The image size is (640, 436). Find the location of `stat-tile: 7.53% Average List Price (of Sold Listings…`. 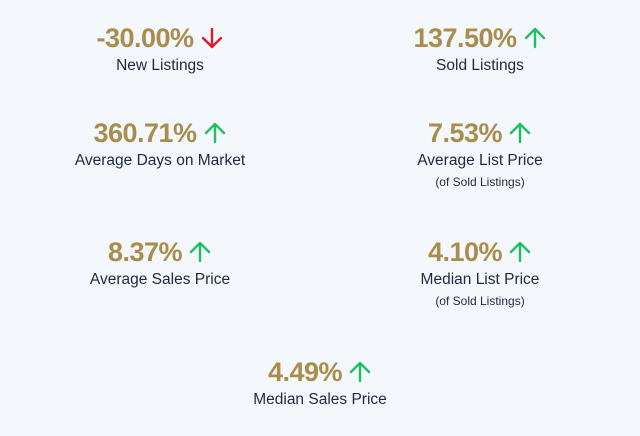

stat-tile: 7.53% Average List Price (of Sold Listings… is located at coordinates (480, 153).